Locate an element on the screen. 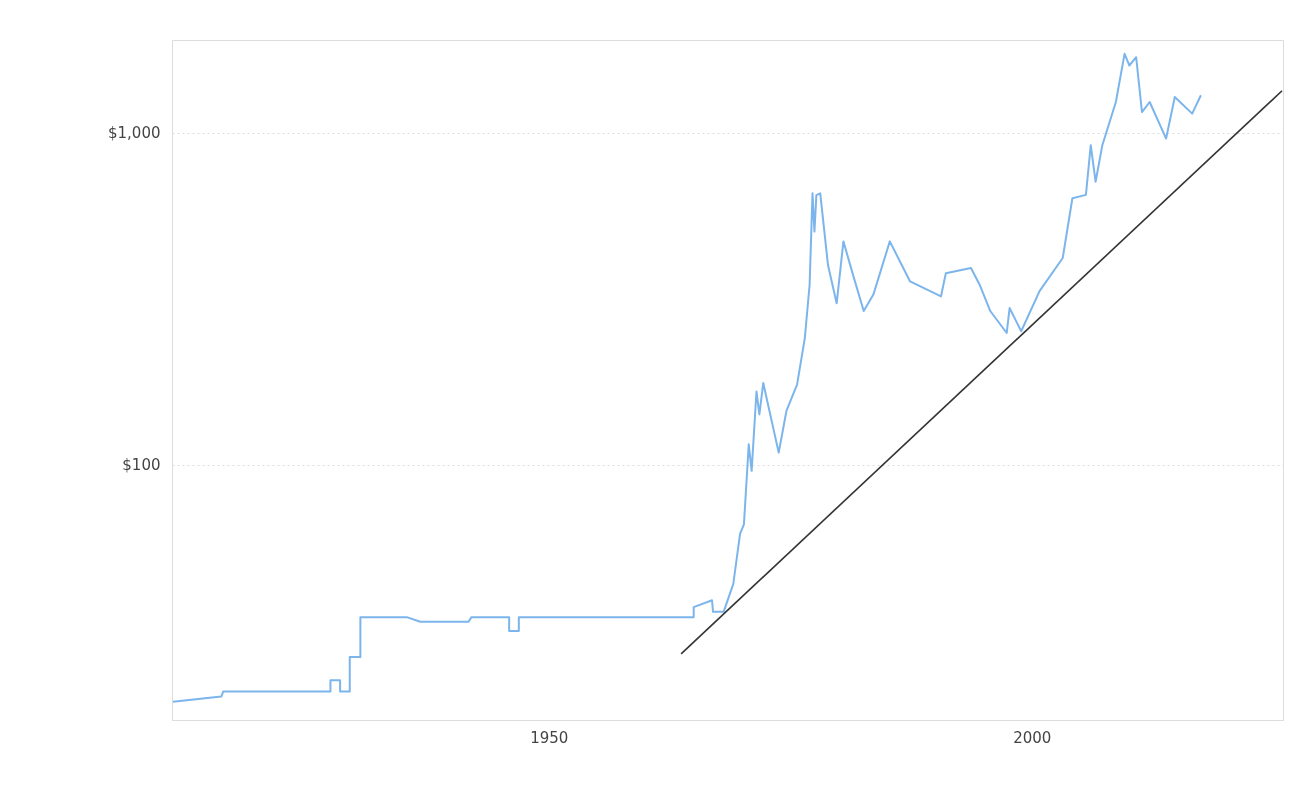 This screenshot has height=796, width=1300. y-tick-label: $1,000 is located at coordinates (134, 133).